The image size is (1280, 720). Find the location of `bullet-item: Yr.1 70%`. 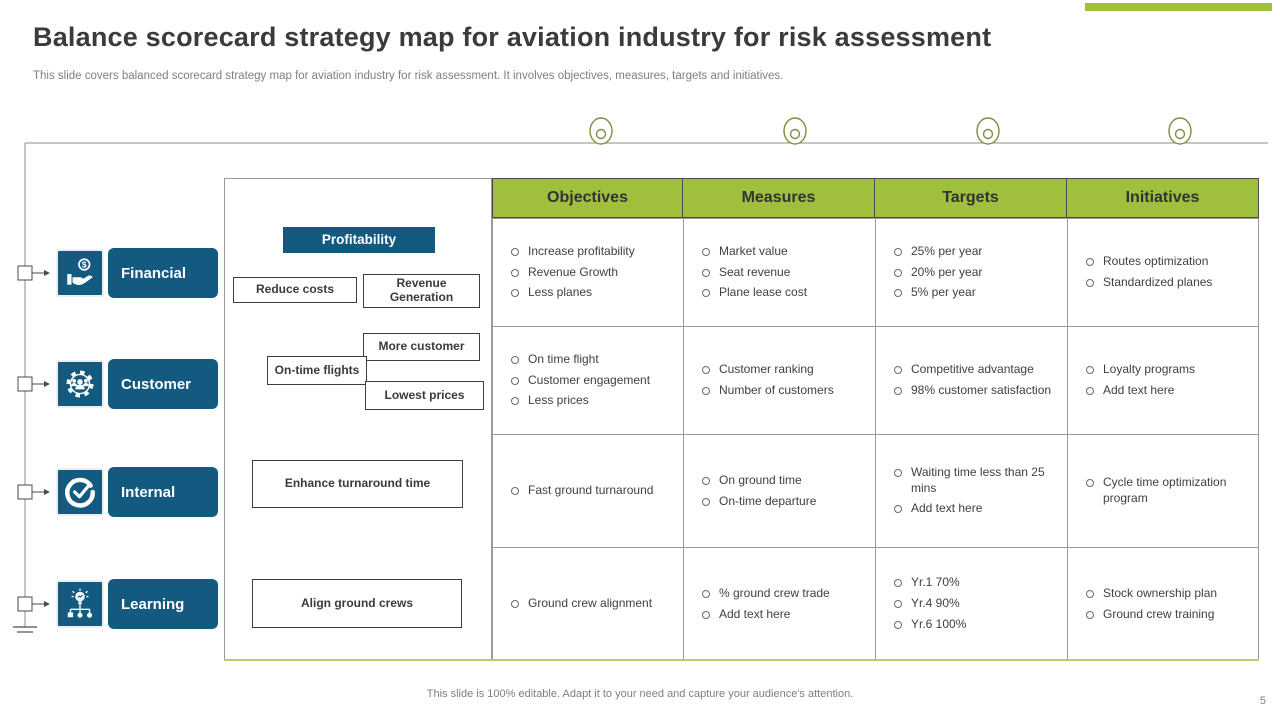

bullet-item: Yr.1 70% is located at coordinates (976, 583).